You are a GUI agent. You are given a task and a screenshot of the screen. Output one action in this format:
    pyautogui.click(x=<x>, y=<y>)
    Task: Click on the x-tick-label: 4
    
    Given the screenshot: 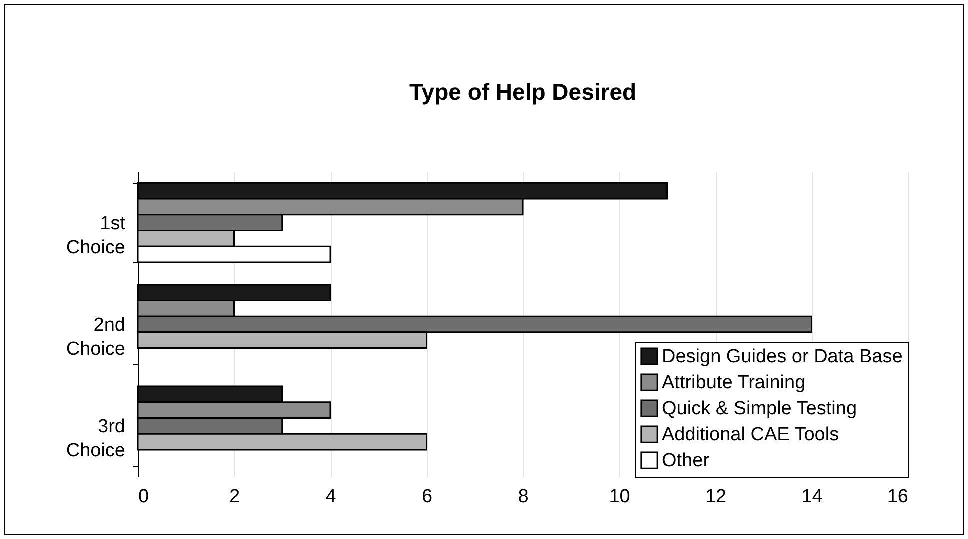 What is the action you would take?
    pyautogui.click(x=331, y=497)
    